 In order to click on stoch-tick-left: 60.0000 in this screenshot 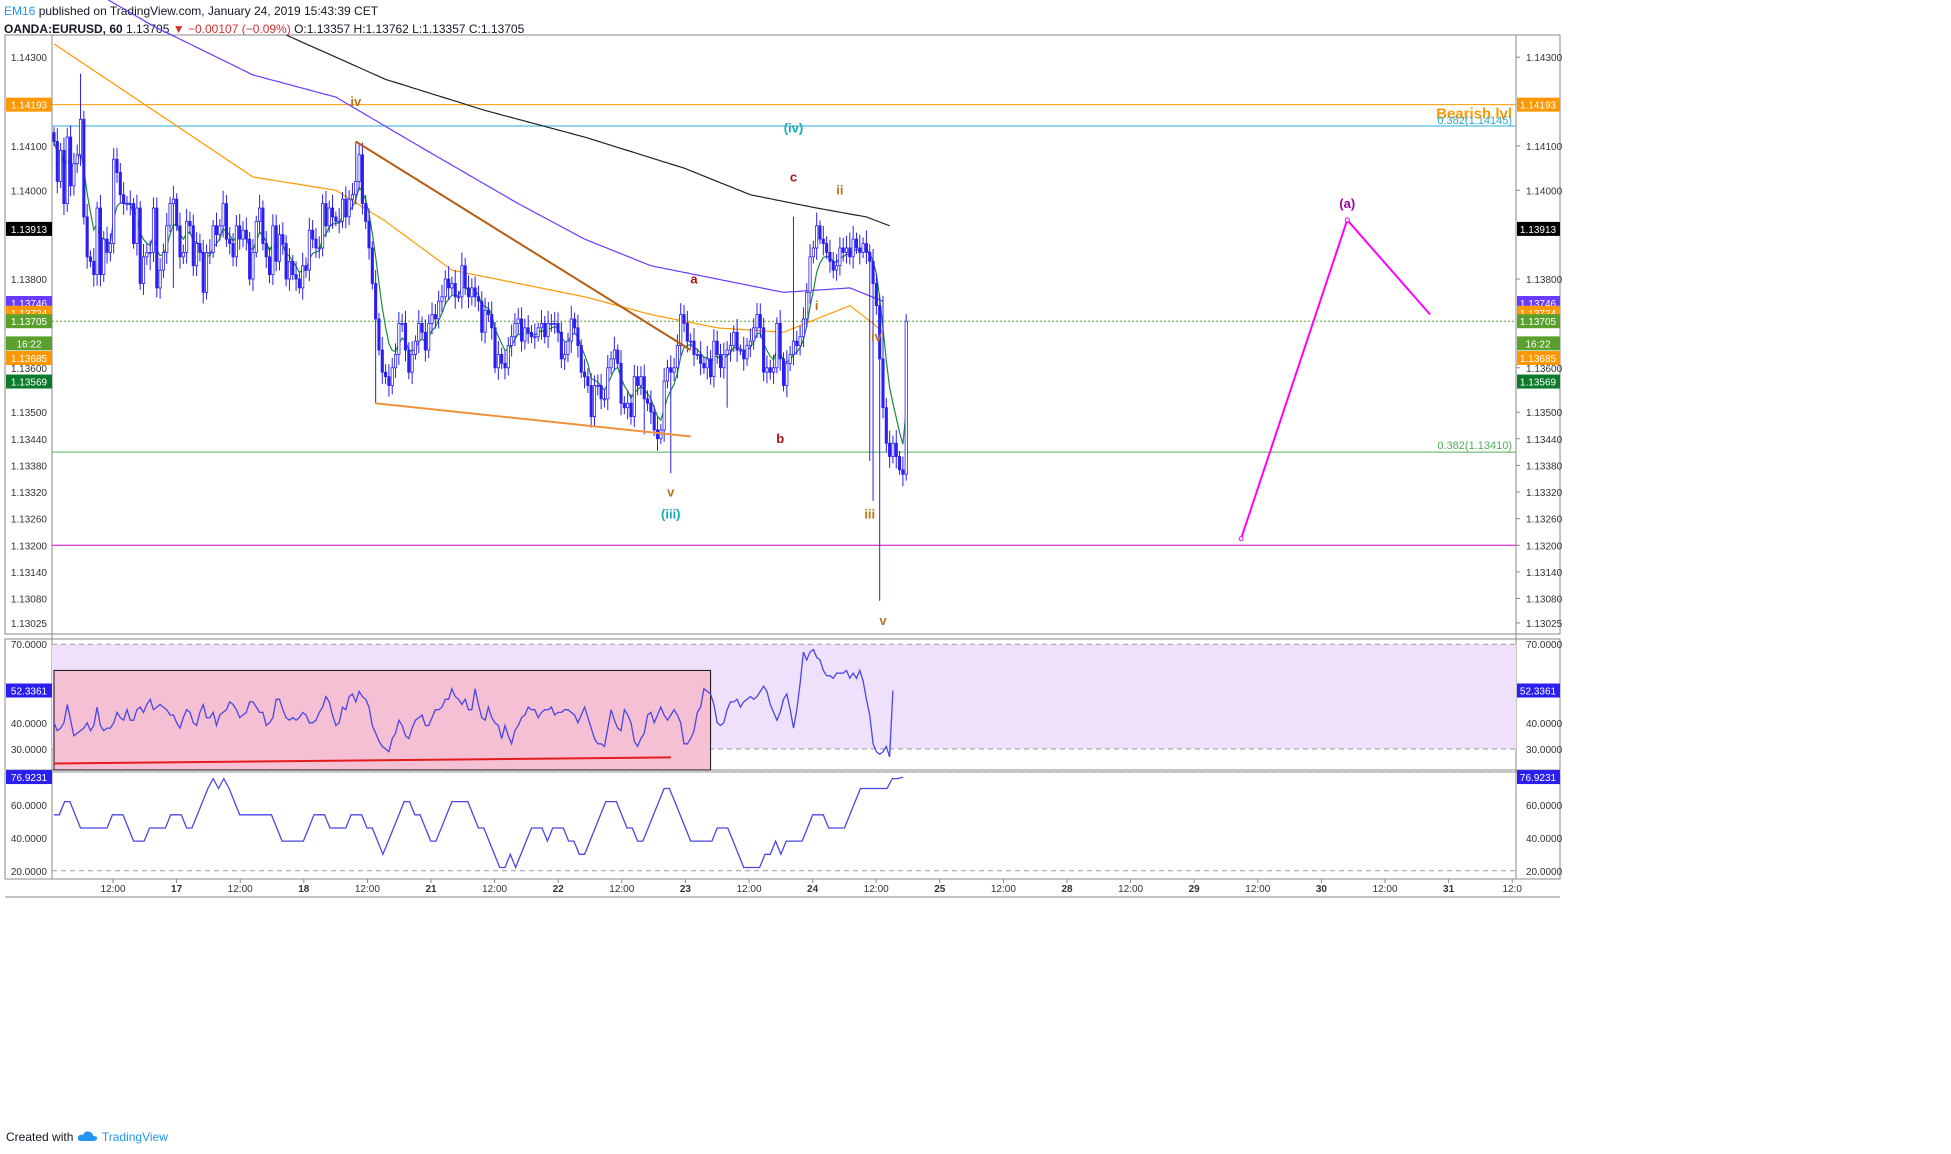, I will do `click(29, 806)`.